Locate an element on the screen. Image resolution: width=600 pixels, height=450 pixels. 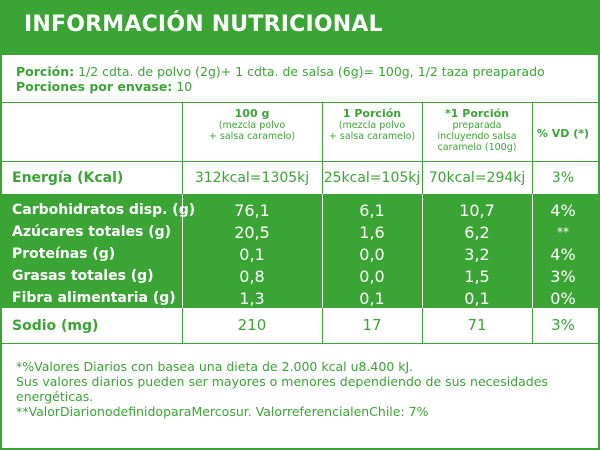
sodium-name: Sodio (mg) is located at coordinates (55, 326).